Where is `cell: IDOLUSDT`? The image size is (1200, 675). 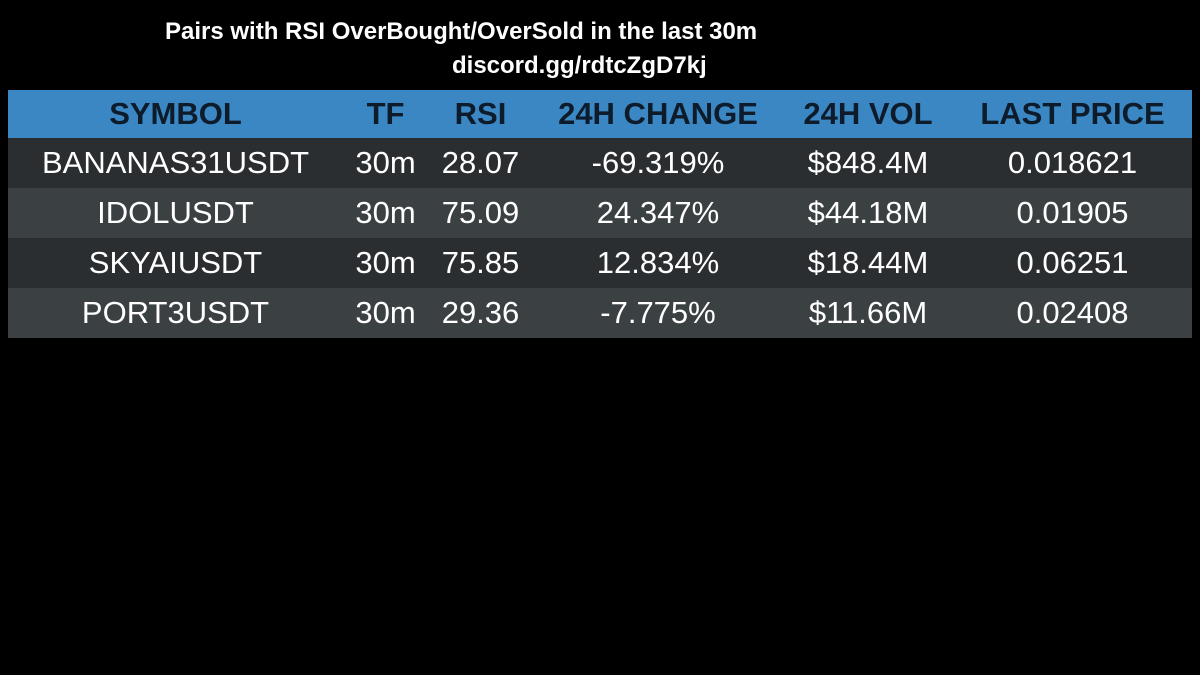
cell: IDOLUSDT is located at coordinates (175, 213).